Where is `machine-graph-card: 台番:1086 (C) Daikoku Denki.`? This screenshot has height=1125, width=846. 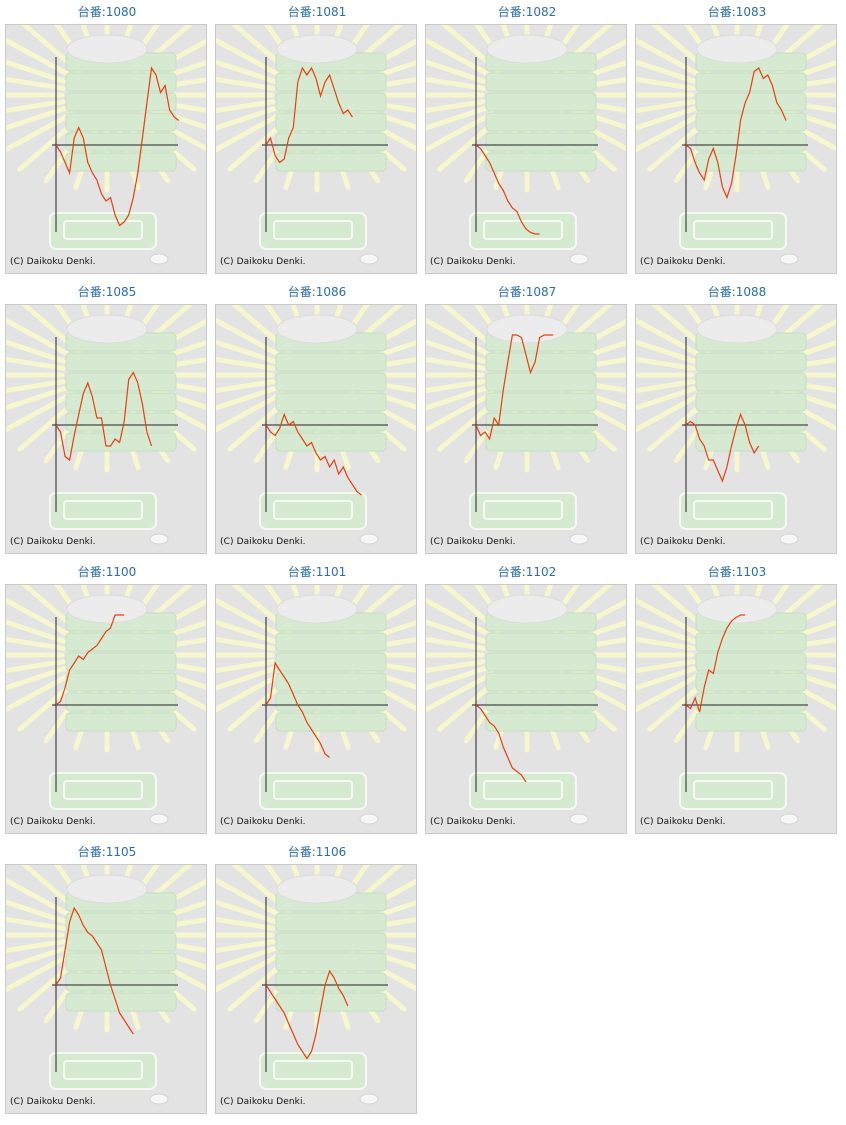 machine-graph-card: 台番:1086 (C) Daikoku Denki. is located at coordinates (317, 421).